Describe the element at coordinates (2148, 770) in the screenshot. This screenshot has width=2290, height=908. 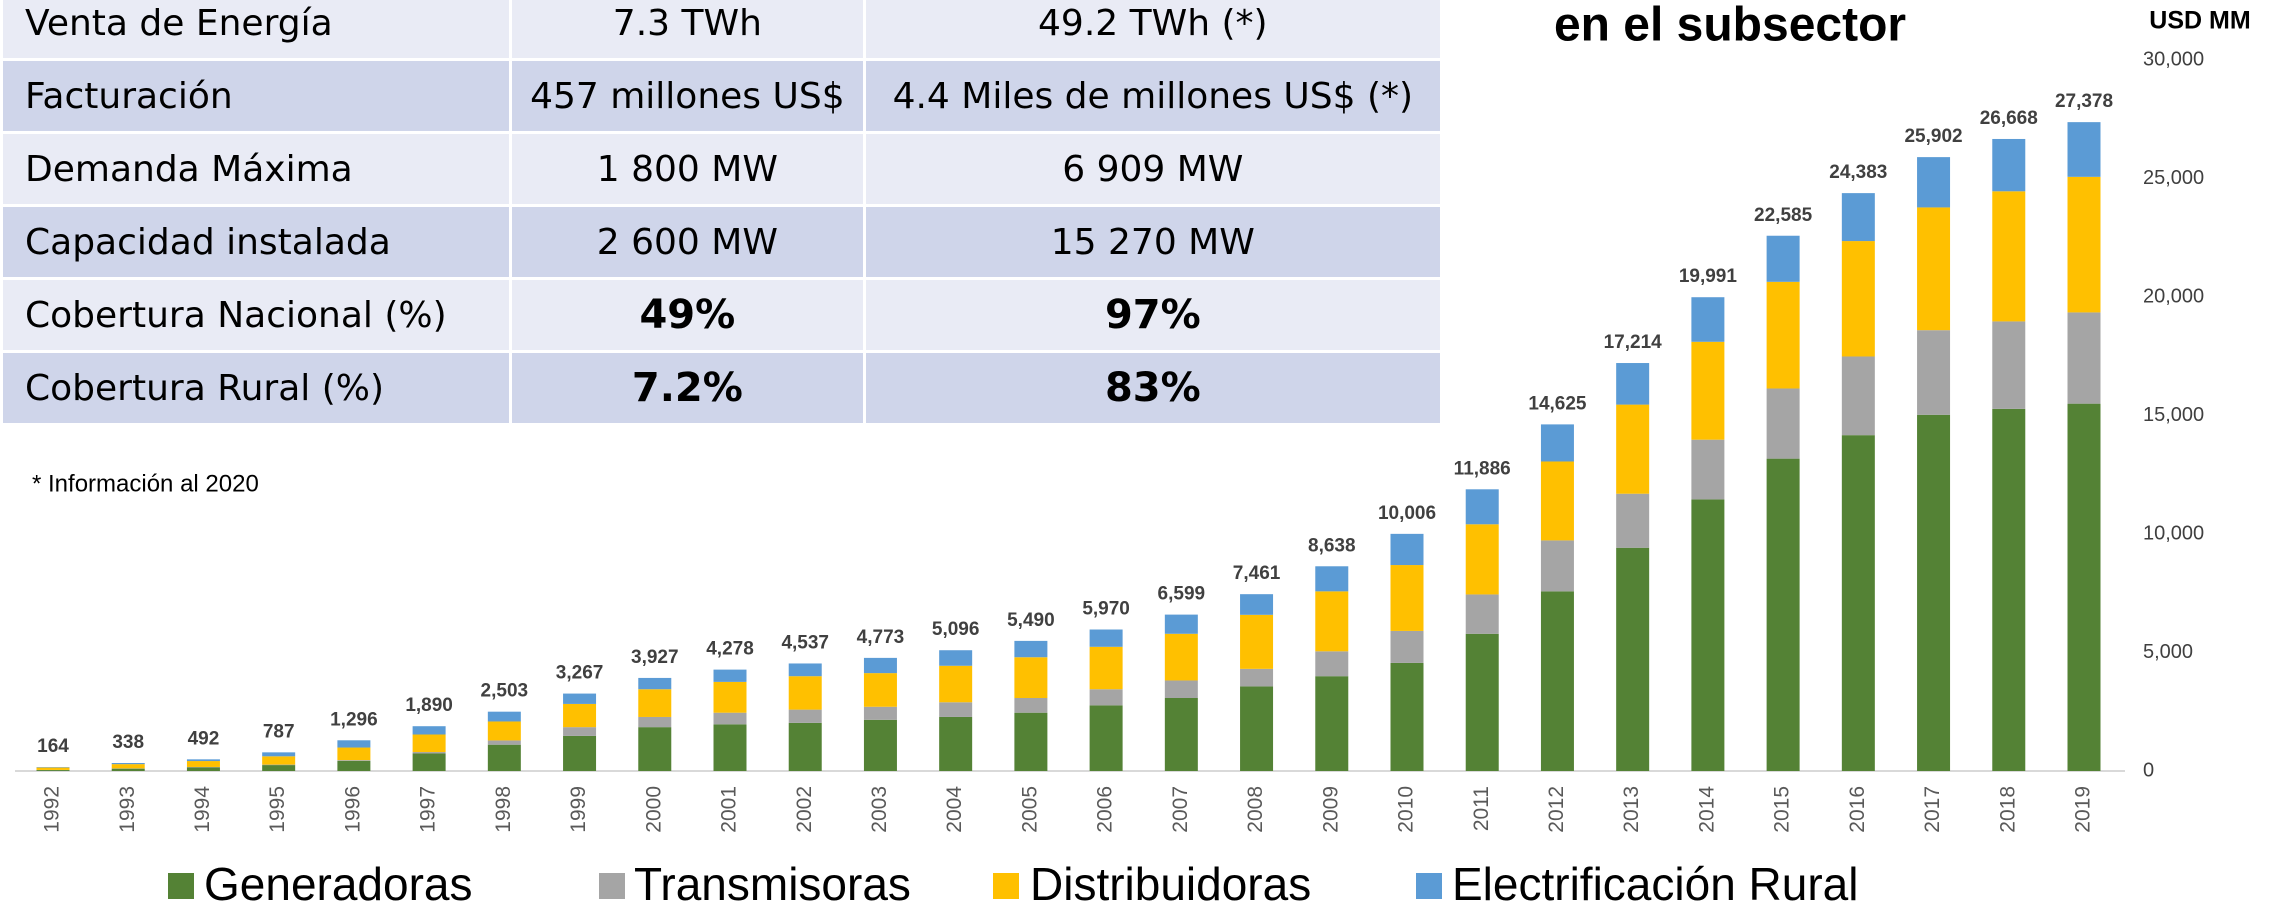
I see `y-tick-label: 0` at that location.